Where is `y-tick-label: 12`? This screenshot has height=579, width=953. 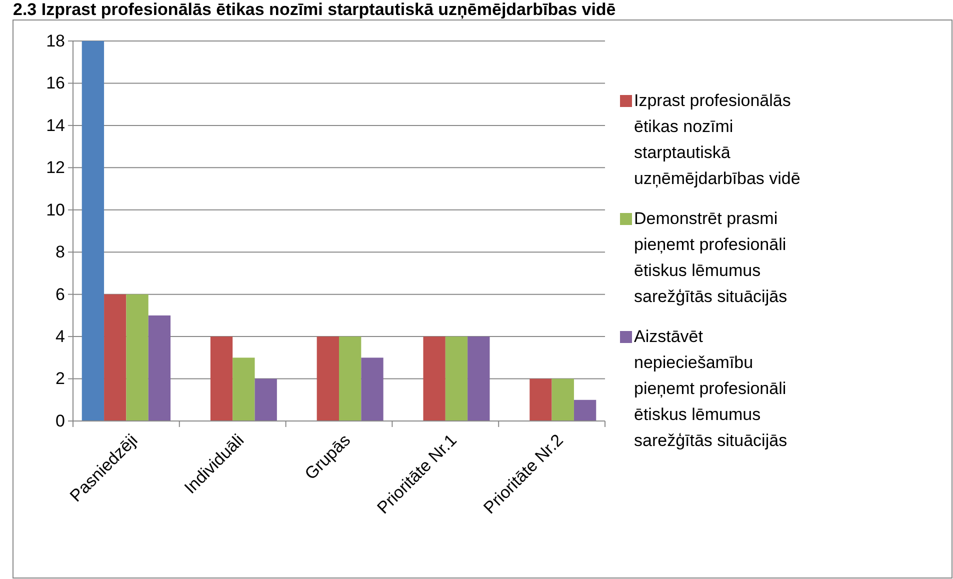 y-tick-label: 12 is located at coordinates (55, 168).